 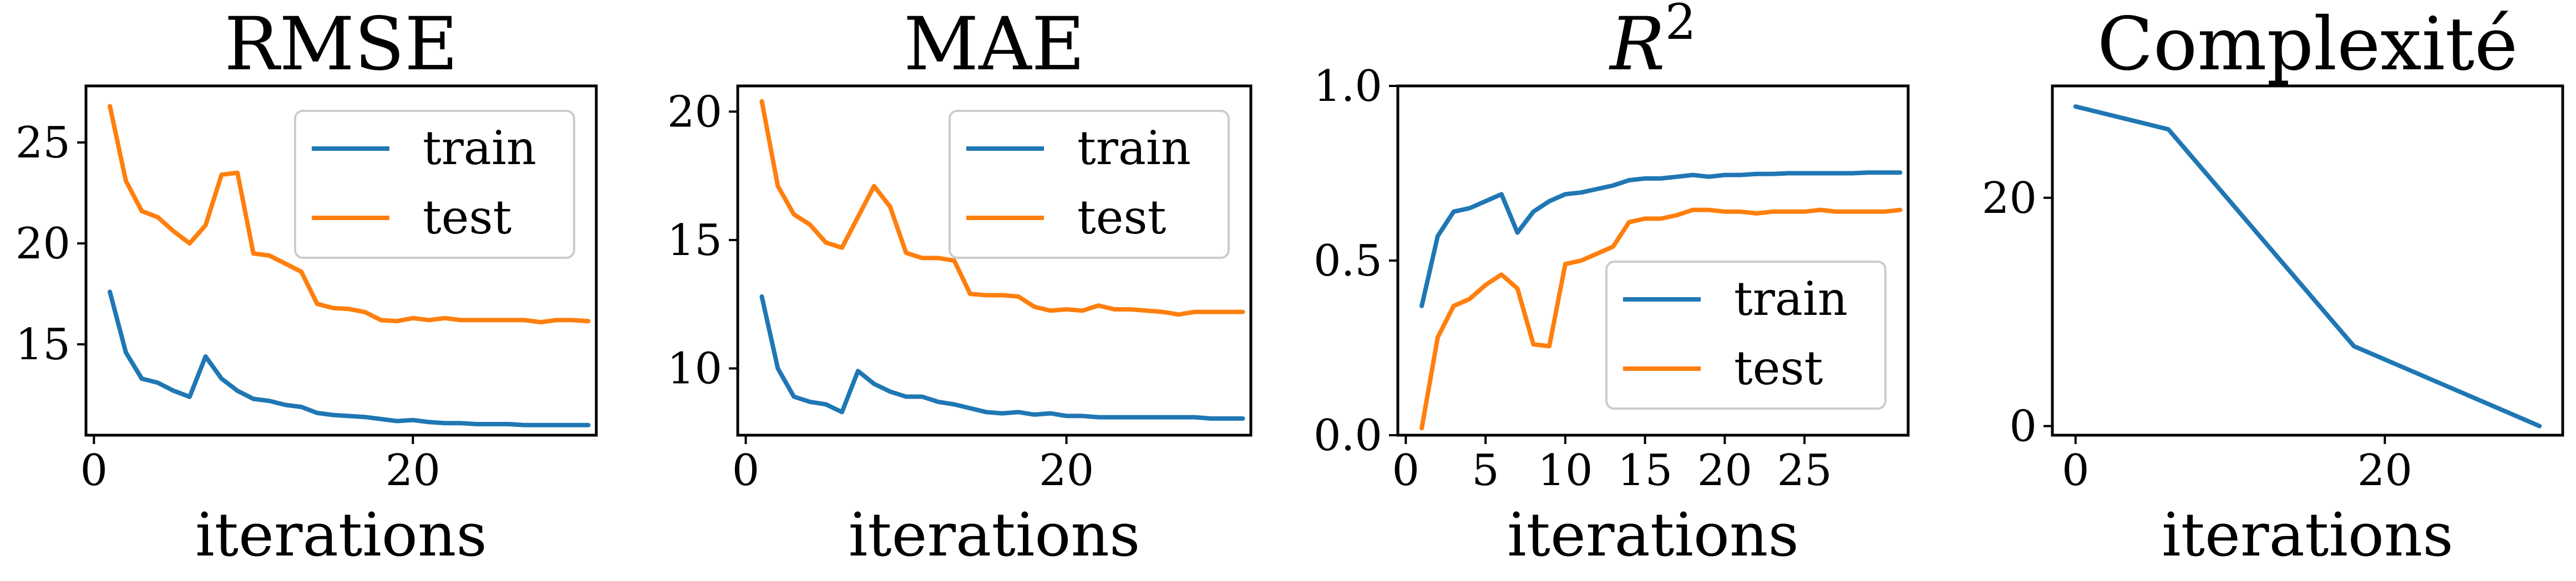 I want to click on y-tick-label: 0, so click(x=2023, y=427).